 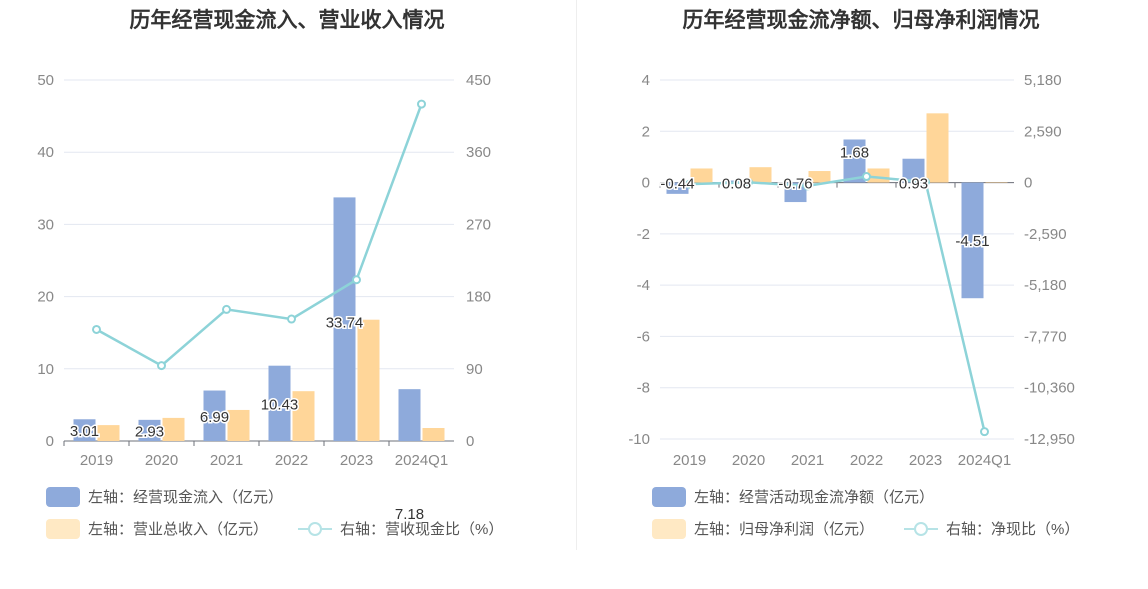 I want to click on chart-title: 历年经营现金流净额、归母净利润情况, so click(x=861, y=20).